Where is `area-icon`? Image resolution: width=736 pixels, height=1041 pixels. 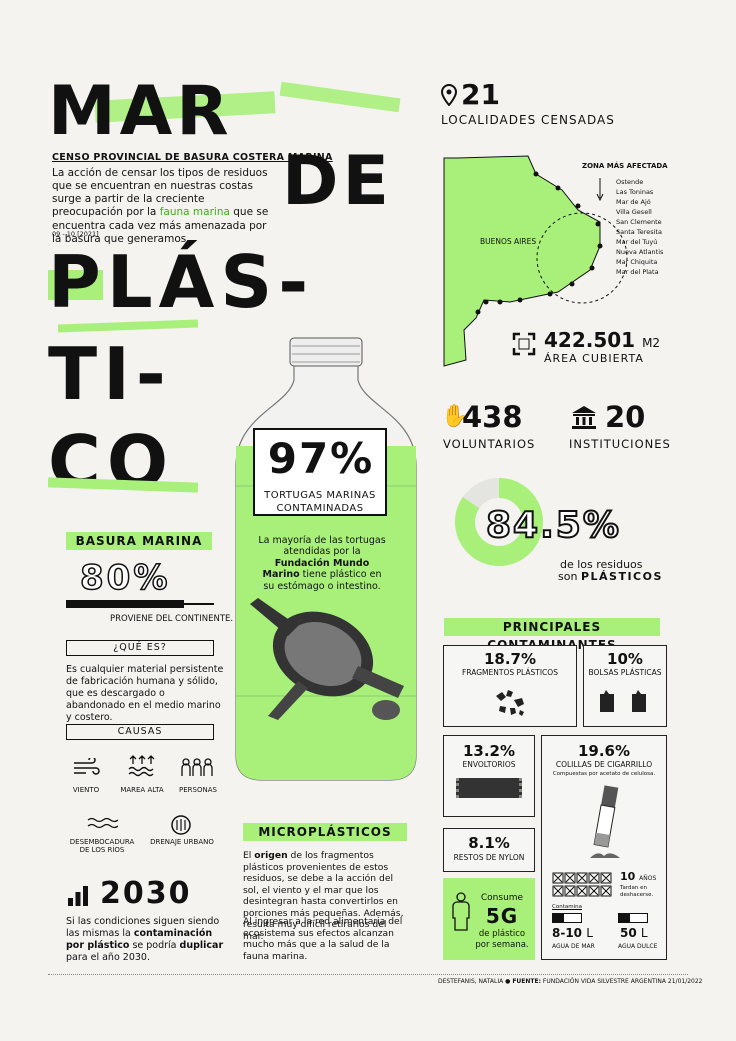
area-icon is located at coordinates (524, 346).